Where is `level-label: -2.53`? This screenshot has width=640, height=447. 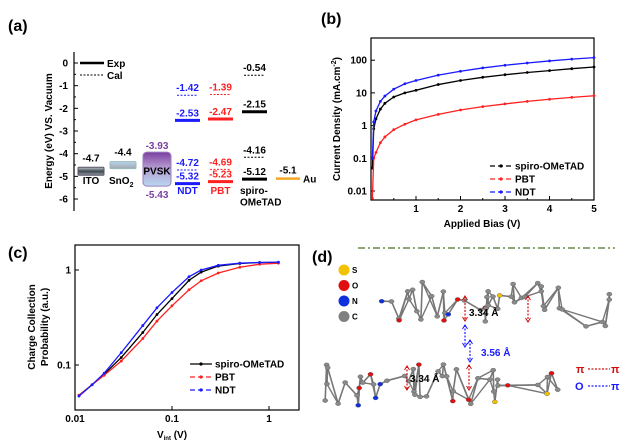
level-label: -2.53 is located at coordinates (187, 113).